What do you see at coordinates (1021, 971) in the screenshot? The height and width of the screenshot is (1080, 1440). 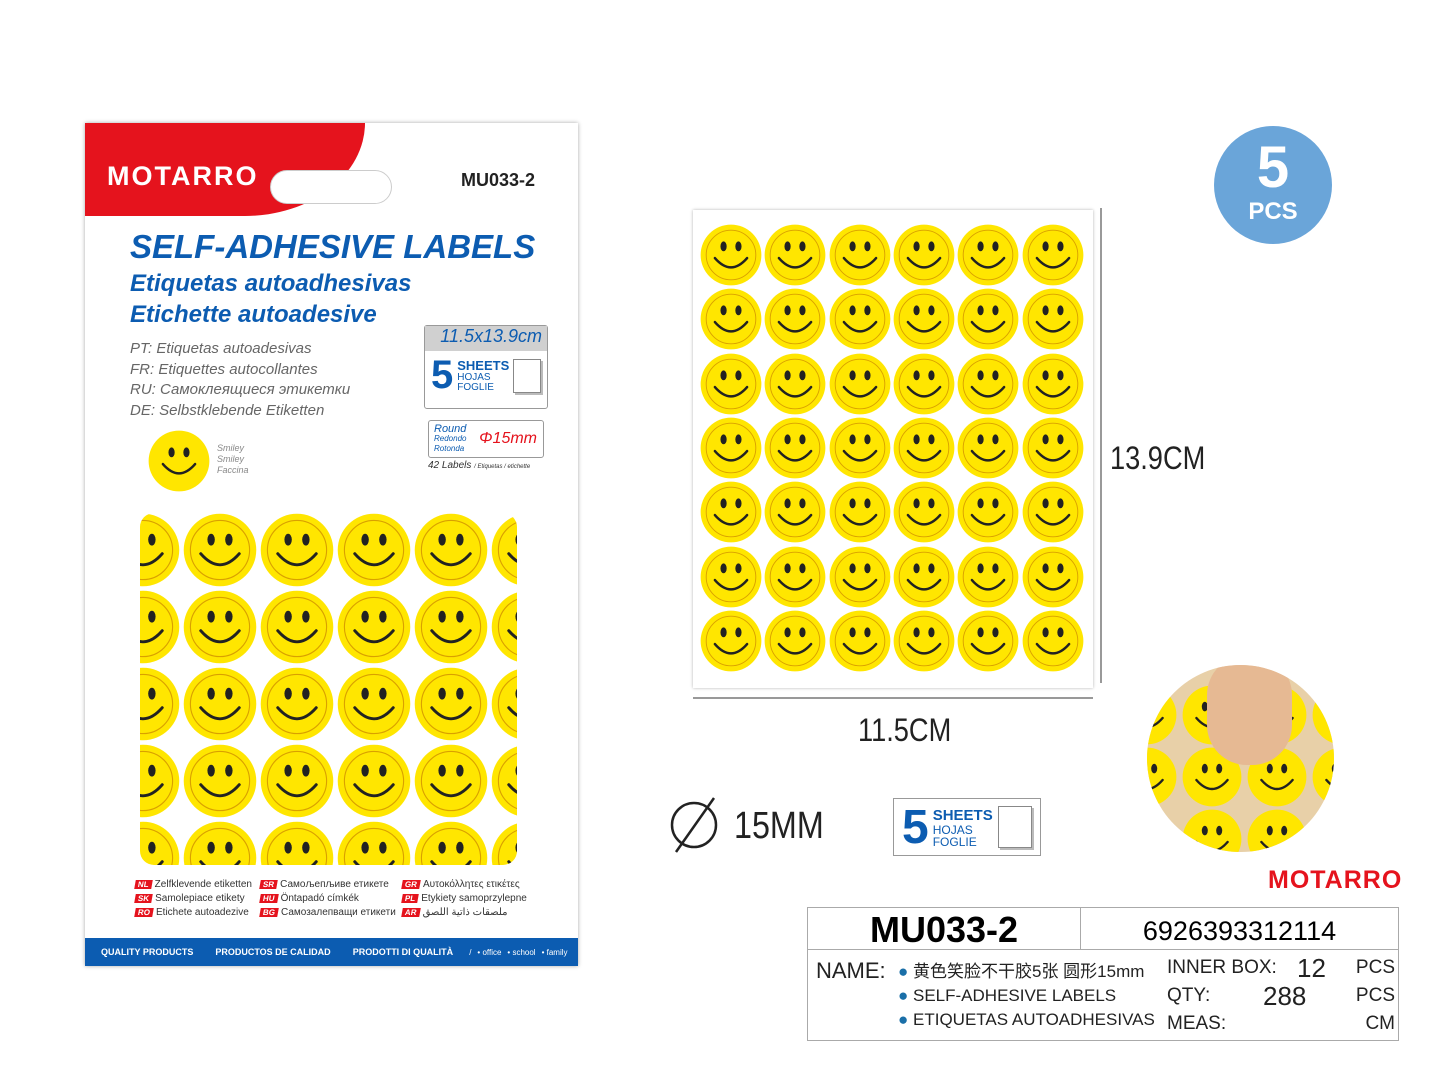 I see `name-item: ● 黄色笑脸不干胶5张 圆形15mm` at bounding box center [1021, 971].